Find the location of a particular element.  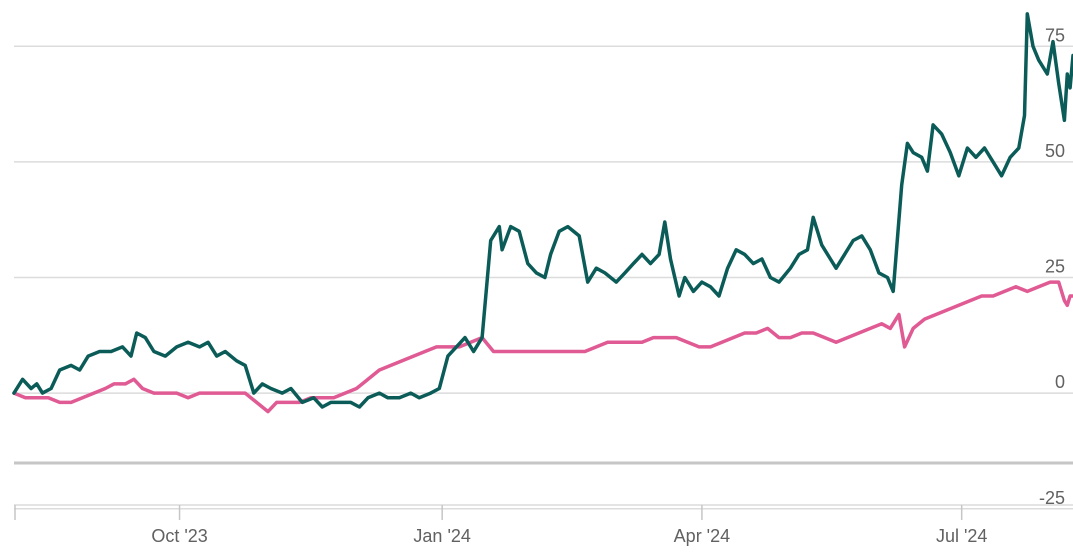

y-tick-label: 25 is located at coordinates (1055, 267).